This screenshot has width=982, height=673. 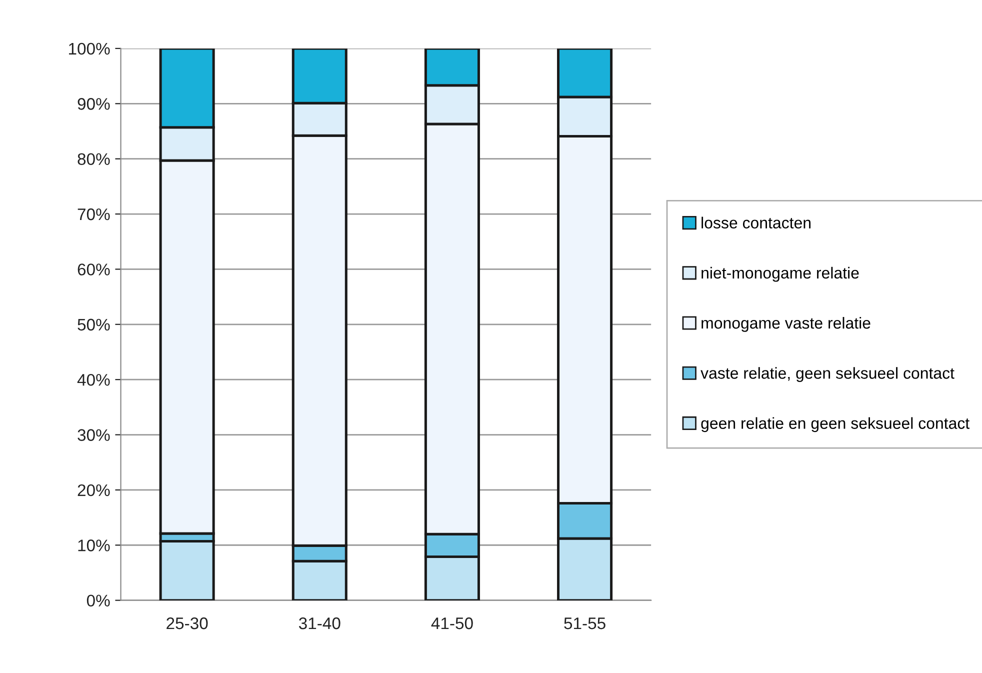 I want to click on legend-label: vaste relatie, geen seksueel contact, so click(x=827, y=374).